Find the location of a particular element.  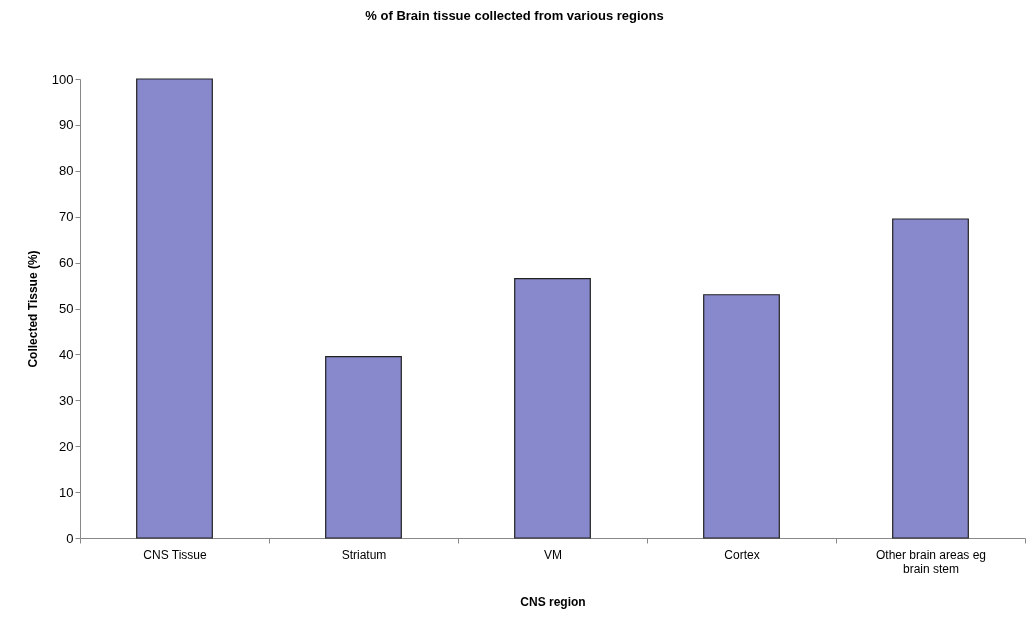

y-tick-label: 90 is located at coordinates (66, 125).